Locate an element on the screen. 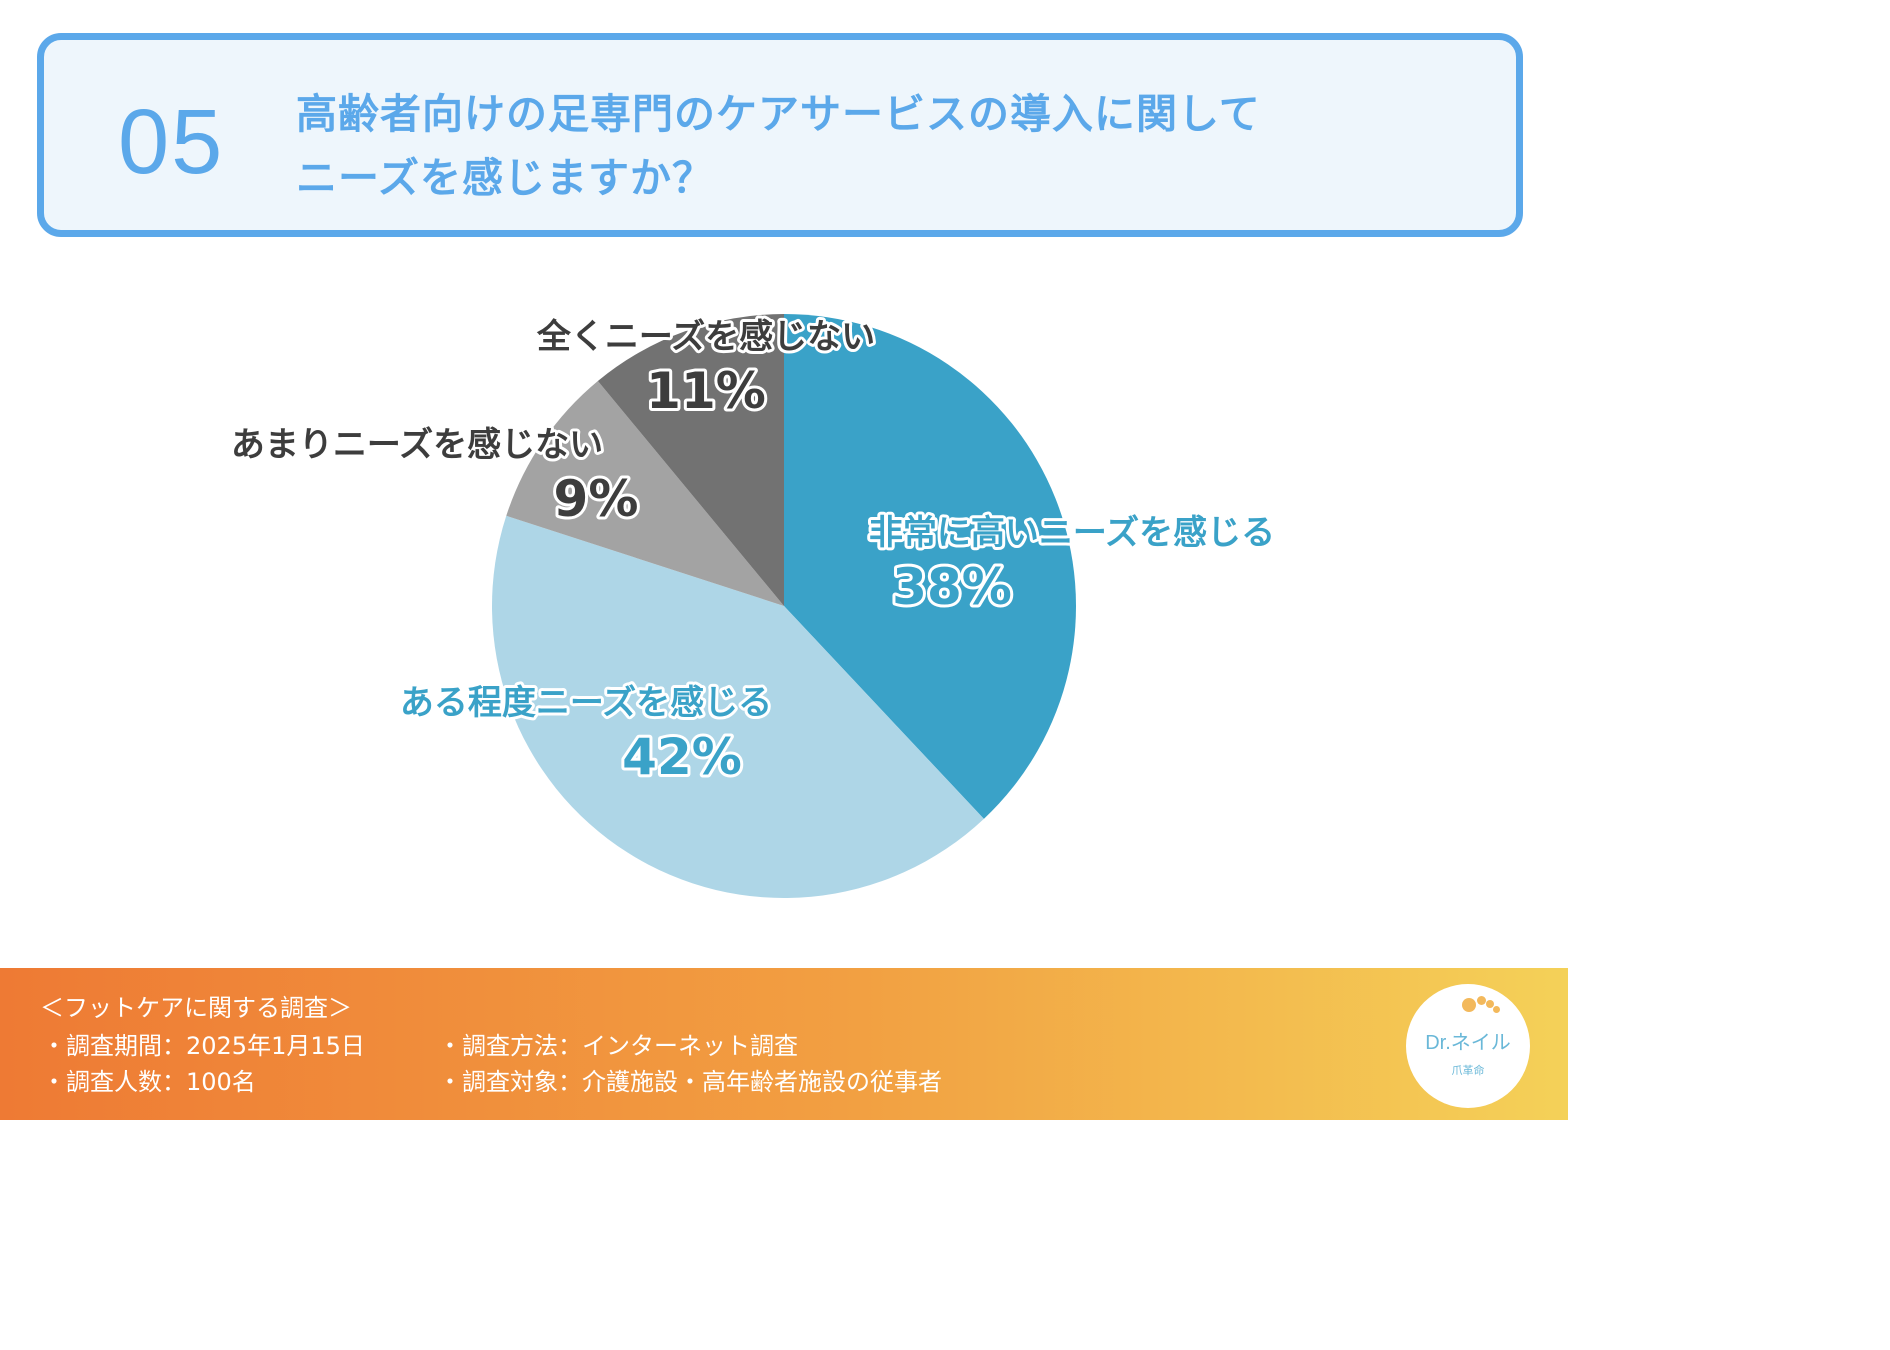 This screenshot has height=1350, width=1890. brand-logo: Dr.ネイル 爪革命 is located at coordinates (1468, 1046).